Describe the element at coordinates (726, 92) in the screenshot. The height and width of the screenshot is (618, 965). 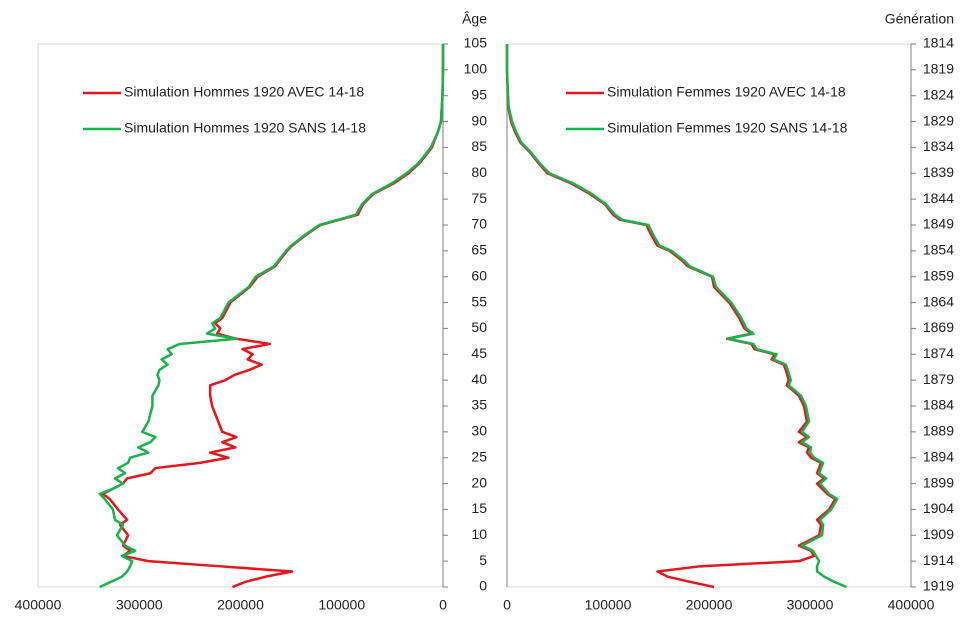
I see `legend-label: Simulation Femmes 1920 AVEC 14-18` at that location.